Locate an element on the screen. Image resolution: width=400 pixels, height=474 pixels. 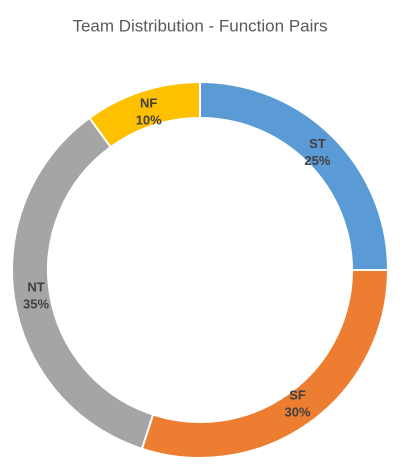
chart-title: Team Distribution - Function Pairs is located at coordinates (199, 25).